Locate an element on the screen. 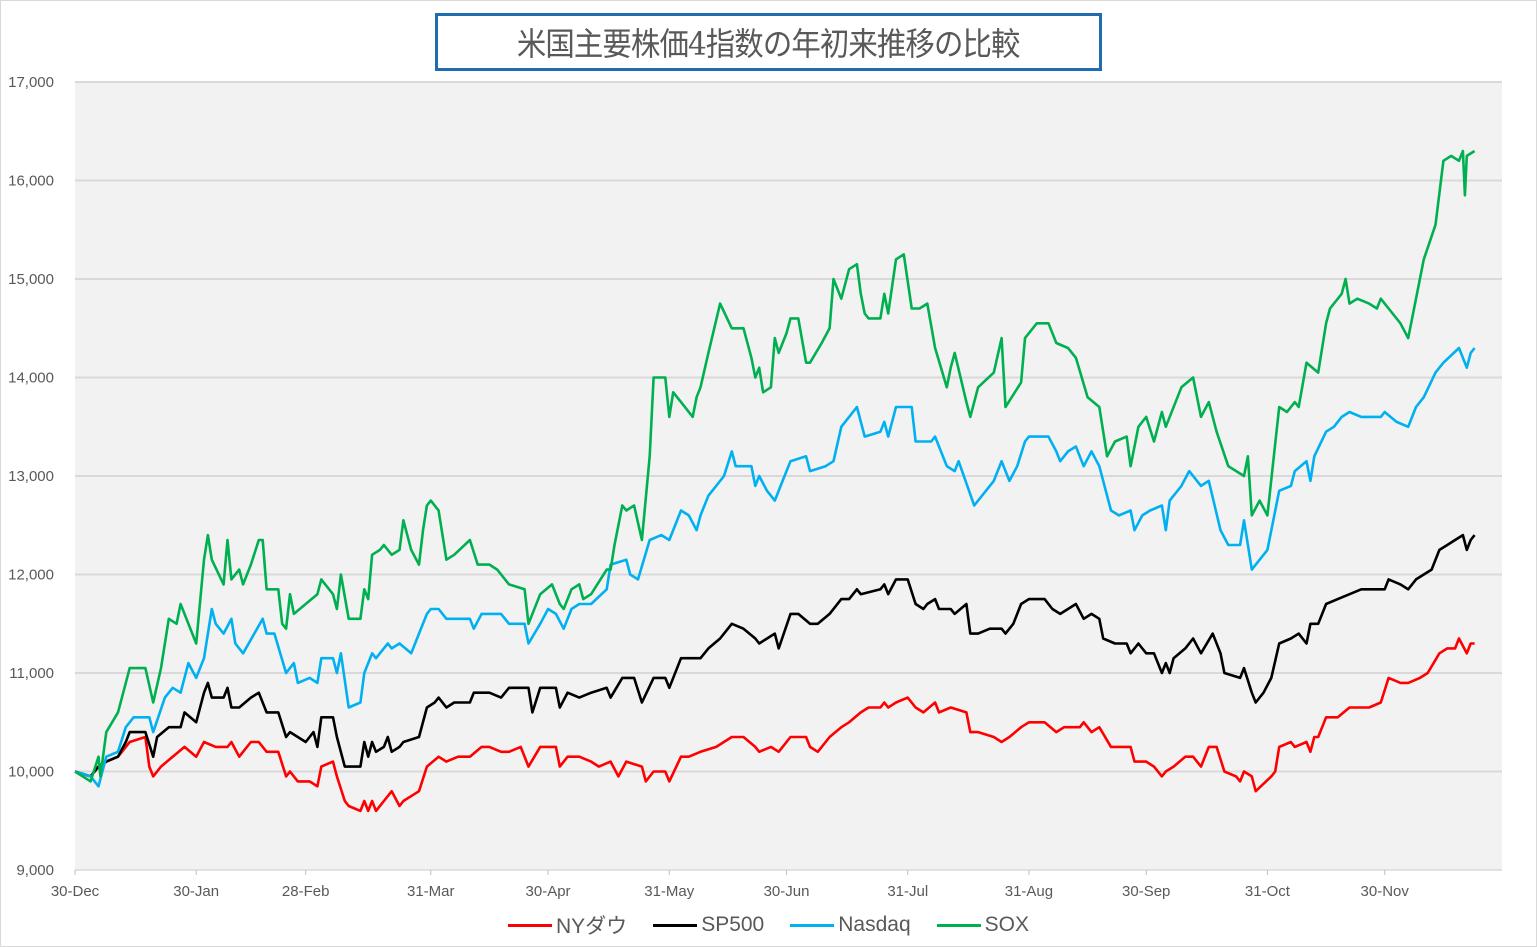  legend: NYダウ SP500 Nasdaq SOX is located at coordinates (768, 925).